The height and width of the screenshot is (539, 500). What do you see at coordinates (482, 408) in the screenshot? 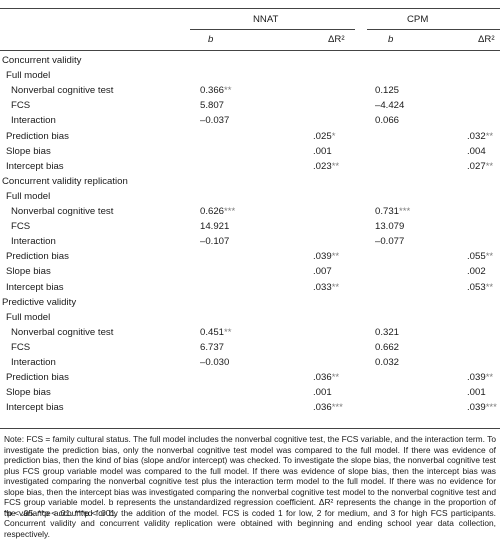
I see `cpm-dr2-cell: .039***` at bounding box center [482, 408].